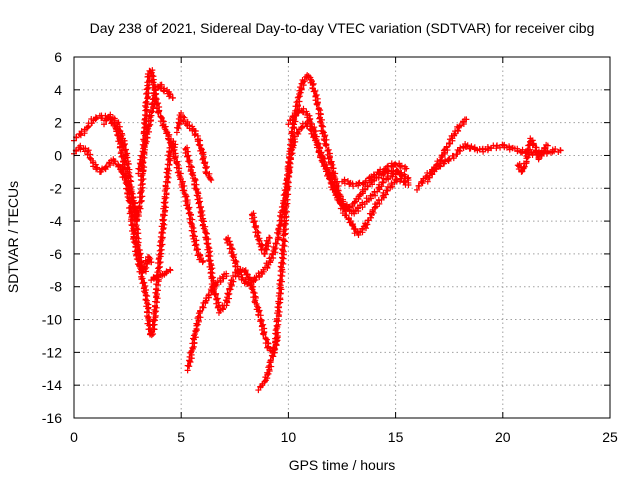  What do you see at coordinates (52, 237) in the screenshot?
I see `y-tick-labels: 6 4 2 0 -2 -4 -6 -8 -10 -12 -14 -16` at bounding box center [52, 237].